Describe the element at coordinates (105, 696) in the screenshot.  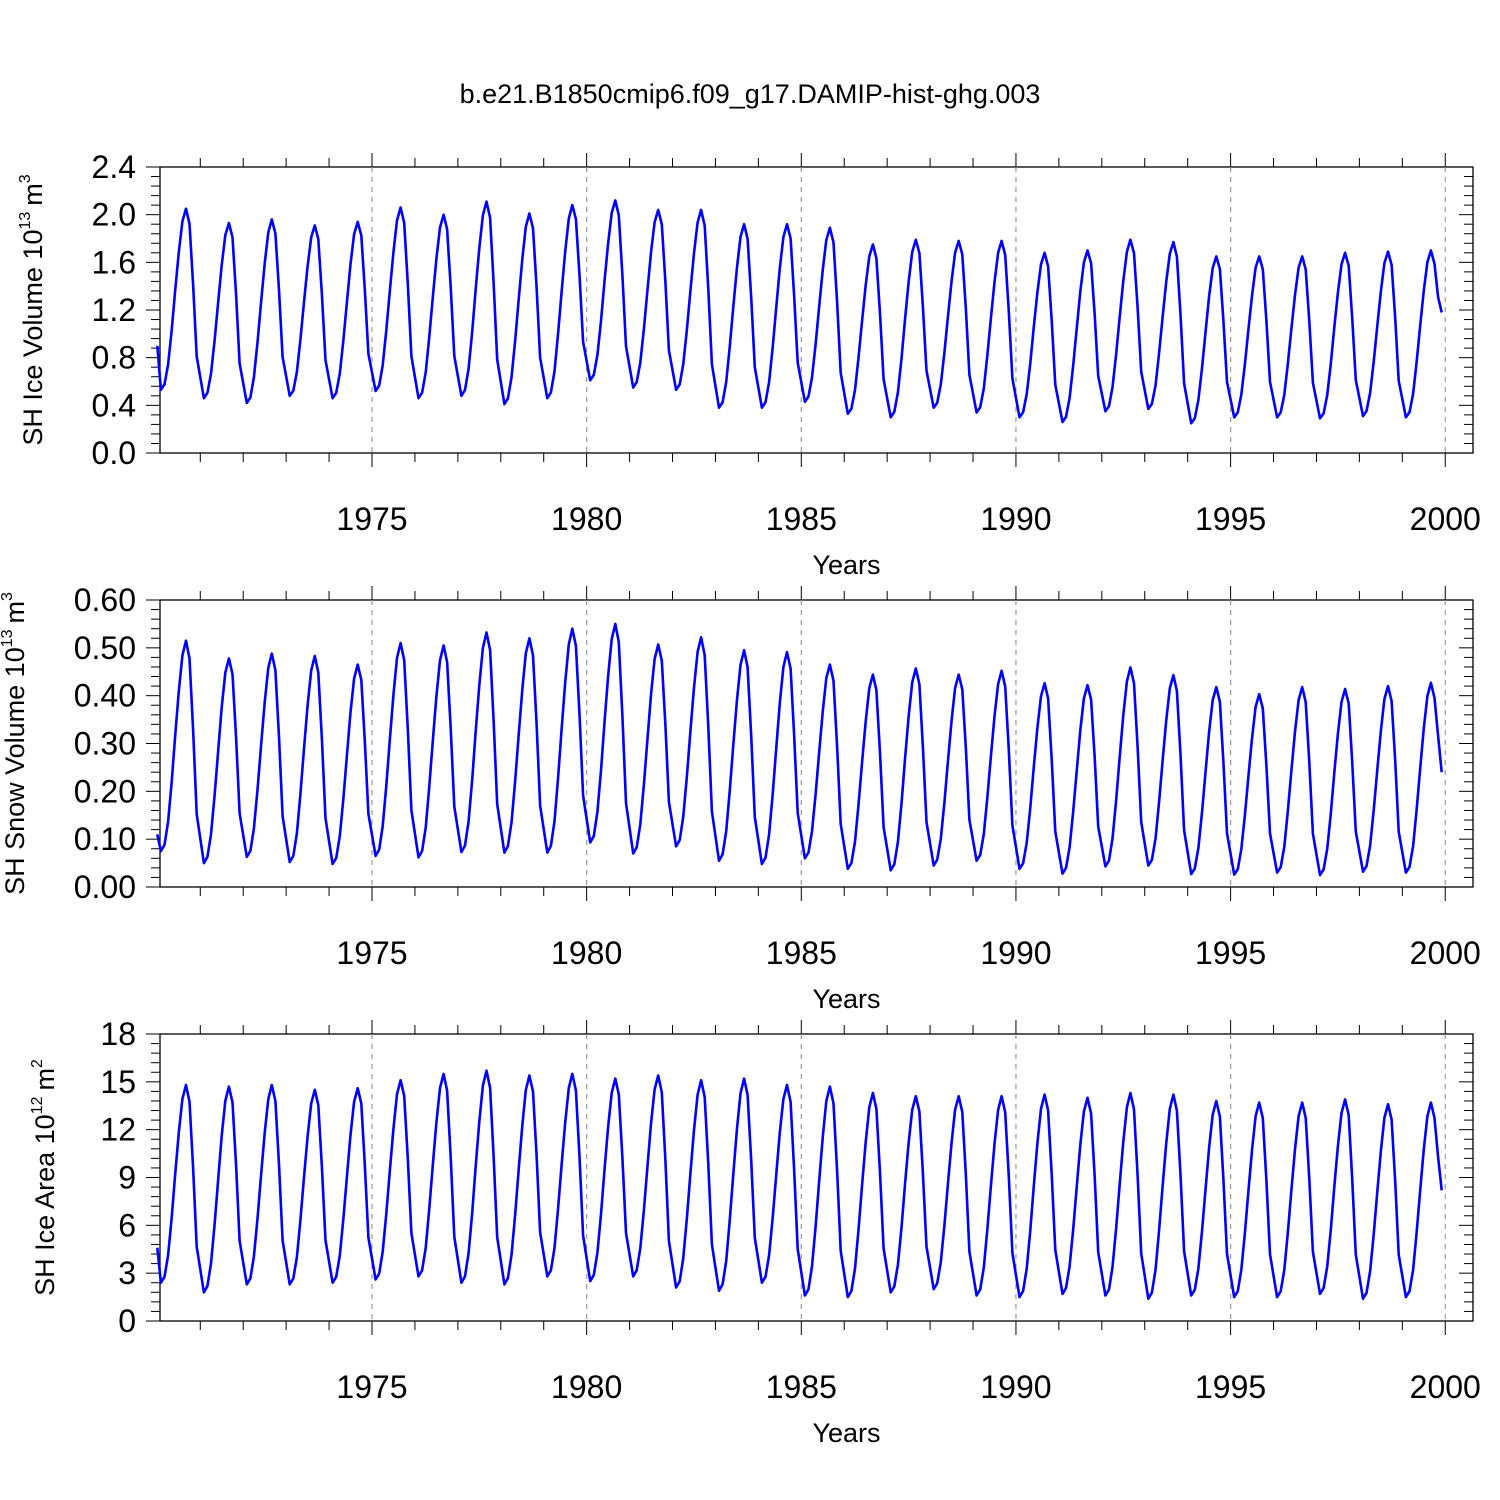
I see `y-tick-label: 0.40` at that location.